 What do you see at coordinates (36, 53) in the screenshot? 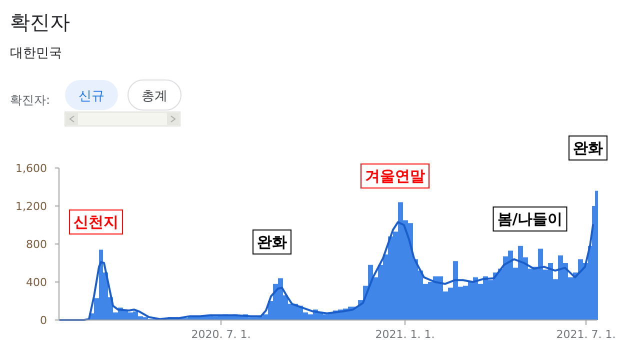
I see `chart-subtitle: 대한민국` at bounding box center [36, 53].